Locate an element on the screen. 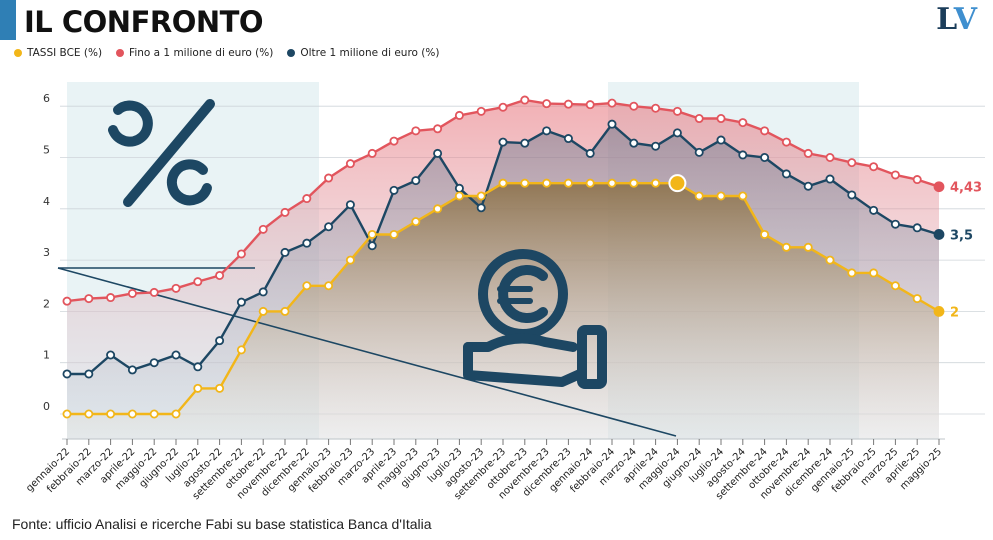  legend-dot-small is located at coordinates (120, 53).